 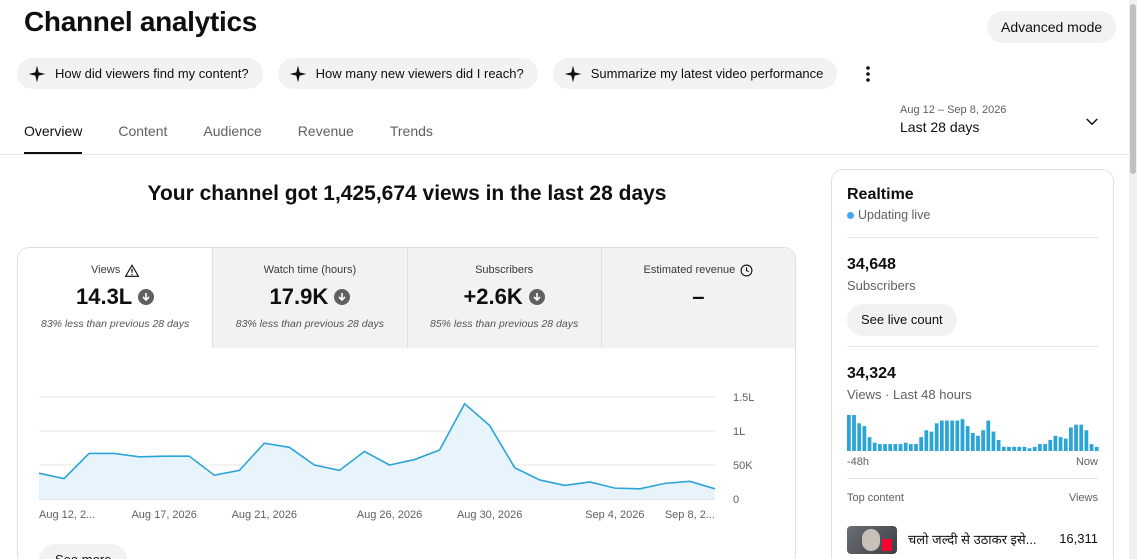 I want to click on x-tick-label: Sep 4, 2026, so click(x=614, y=515).